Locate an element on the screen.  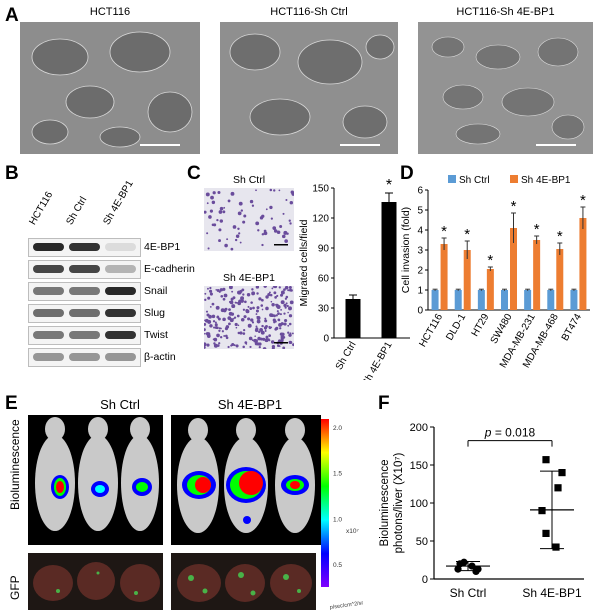
y-tick-label: 200 is located at coordinates (419, 428).